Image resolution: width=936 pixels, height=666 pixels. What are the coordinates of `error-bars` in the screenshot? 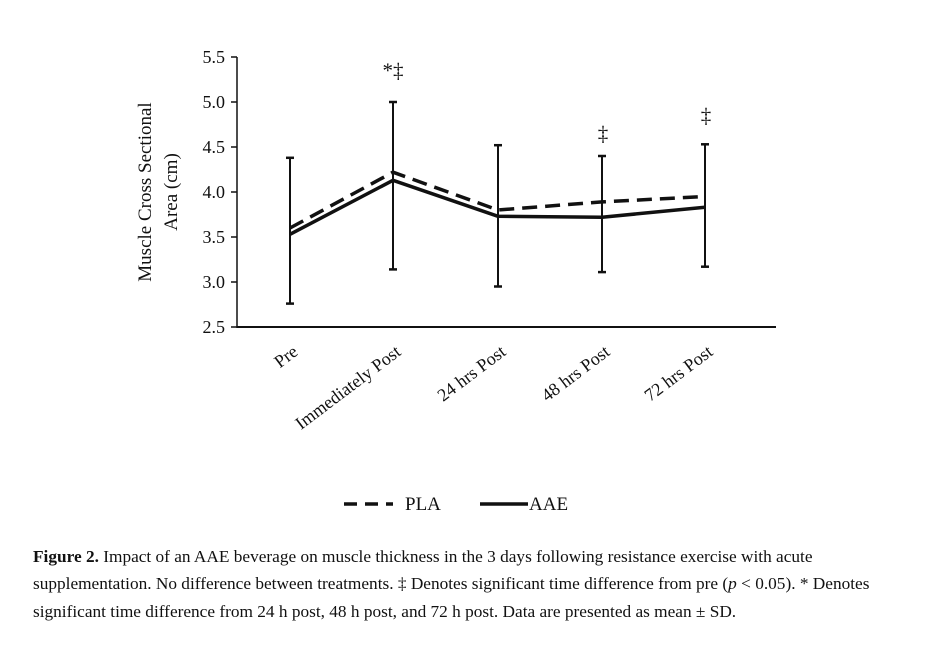 It's located at (497, 202).